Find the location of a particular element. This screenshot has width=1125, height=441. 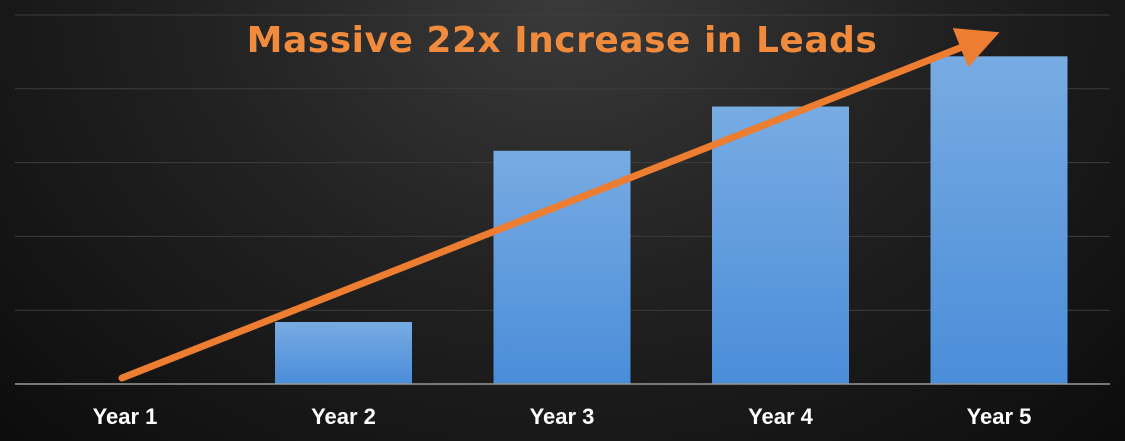

x-tick-label: Year 5 is located at coordinates (999, 416).